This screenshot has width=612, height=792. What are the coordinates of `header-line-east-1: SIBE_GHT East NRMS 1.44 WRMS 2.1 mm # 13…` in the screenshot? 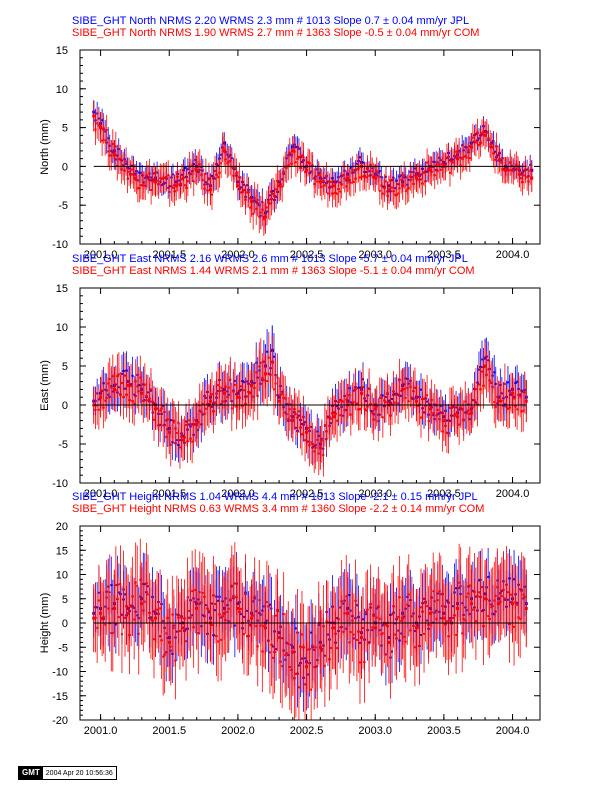 It's located at (273, 271).